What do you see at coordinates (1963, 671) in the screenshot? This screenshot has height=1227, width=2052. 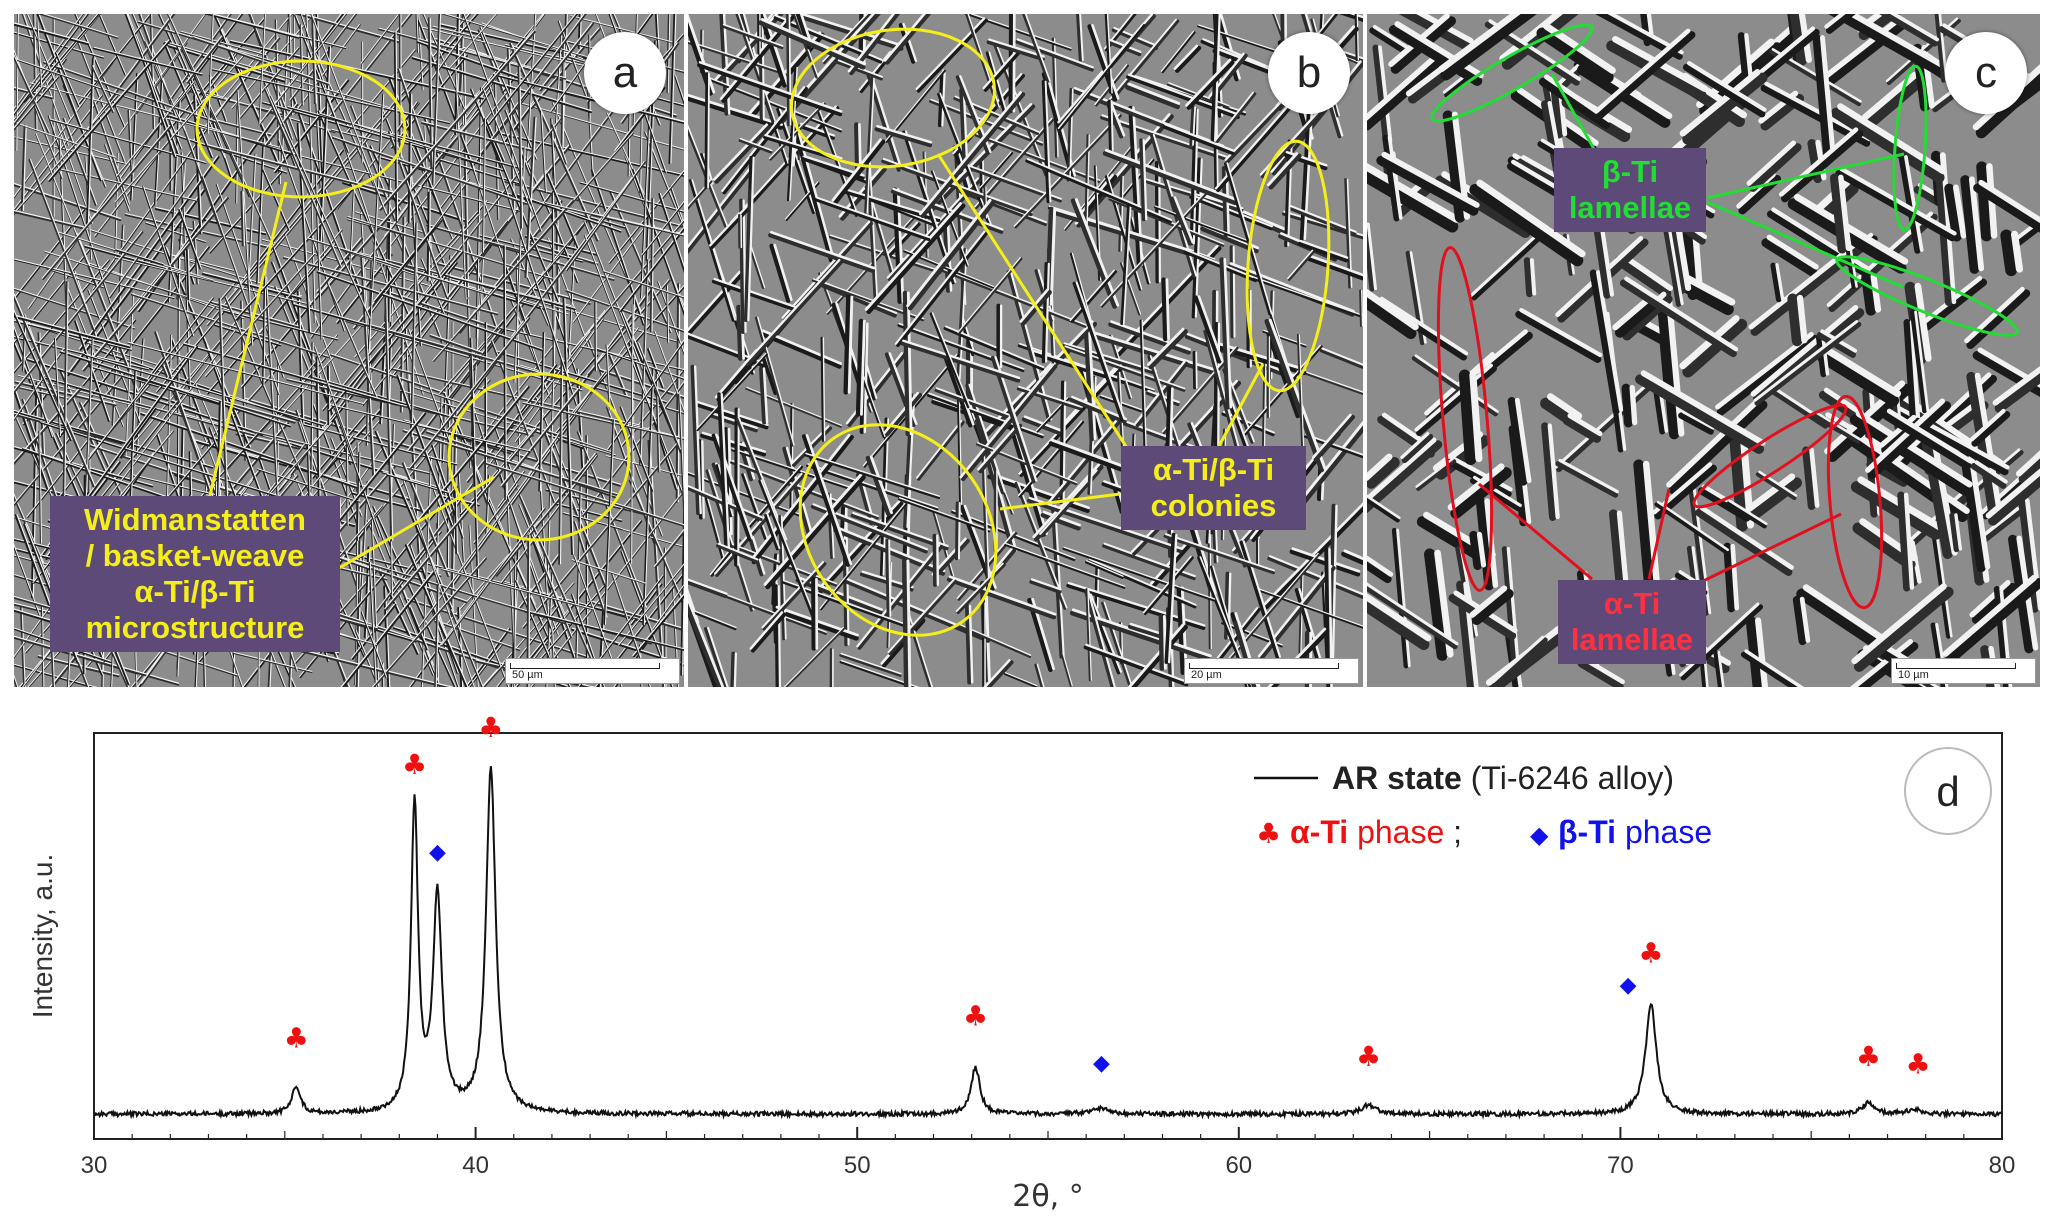 I see `scale-bar: 10 µm` at bounding box center [1963, 671].